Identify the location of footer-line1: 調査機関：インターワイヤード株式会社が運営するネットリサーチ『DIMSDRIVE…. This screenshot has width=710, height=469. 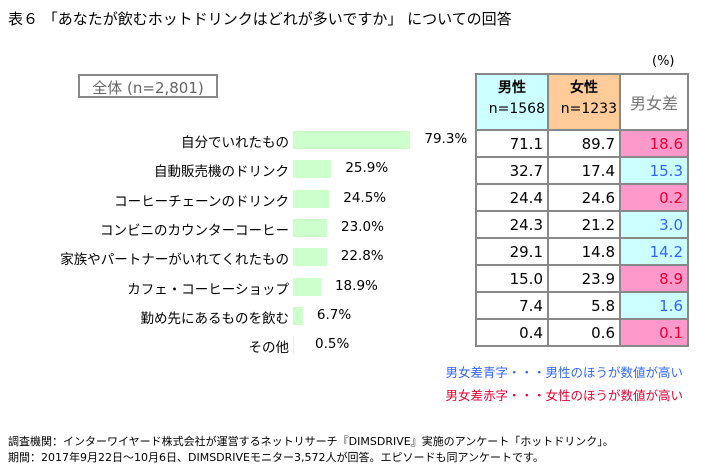
(311, 441).